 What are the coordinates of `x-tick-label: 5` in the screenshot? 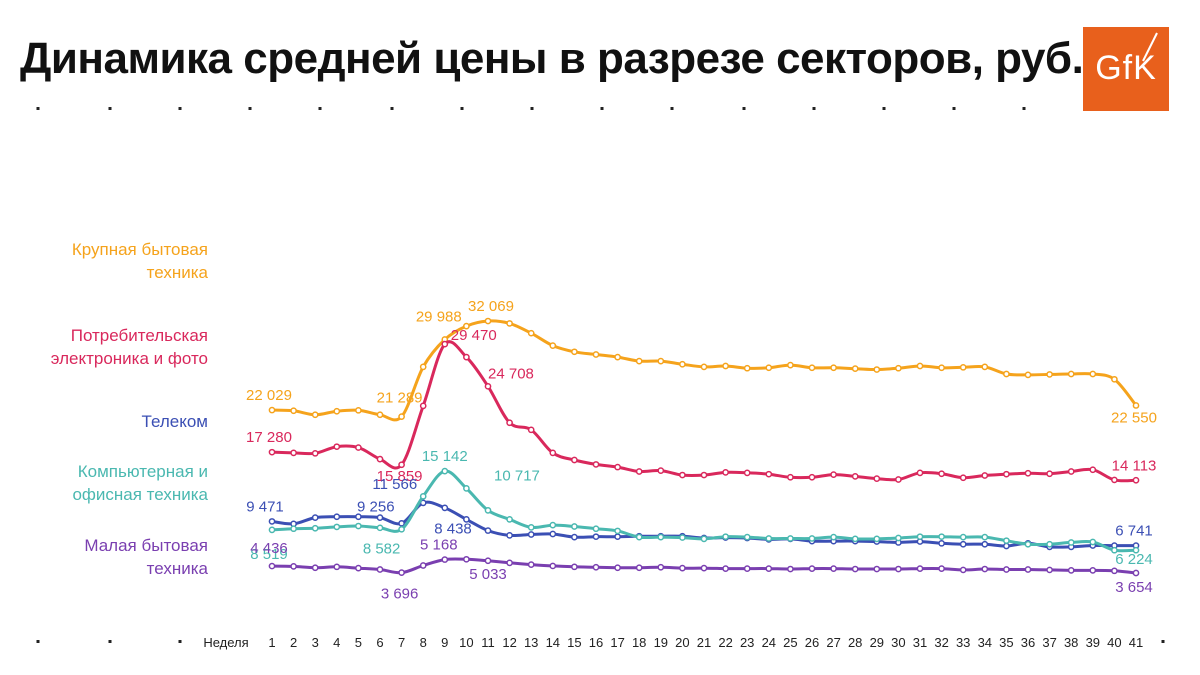 It's located at (358, 642).